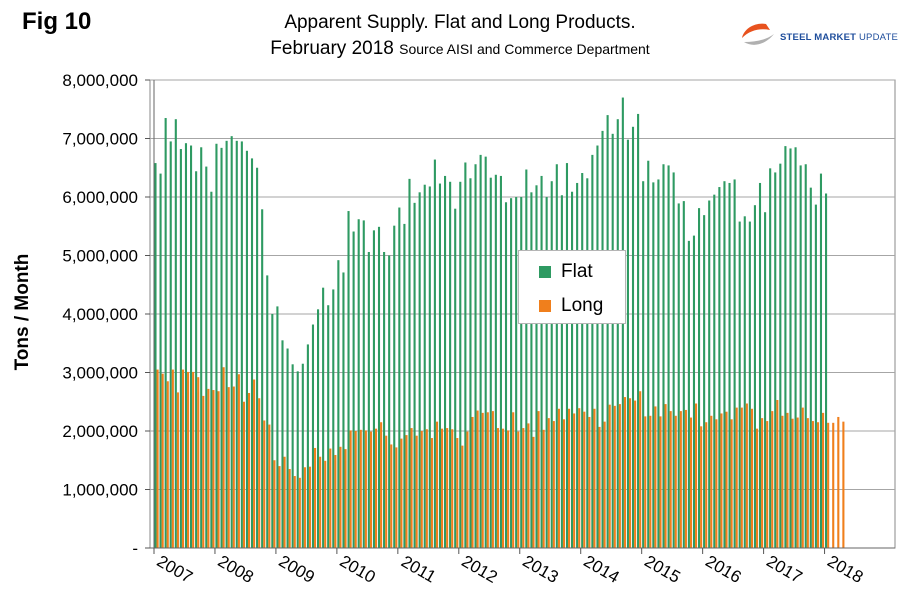  Describe the element at coordinates (582, 305) in the screenshot. I see `legend-label-long: Long` at that location.